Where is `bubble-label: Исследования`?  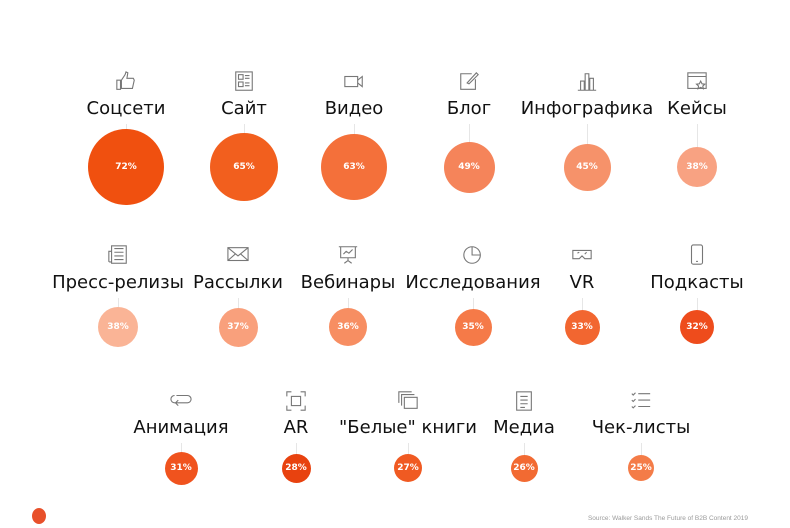 bubble-label: Исследования is located at coordinates (473, 282).